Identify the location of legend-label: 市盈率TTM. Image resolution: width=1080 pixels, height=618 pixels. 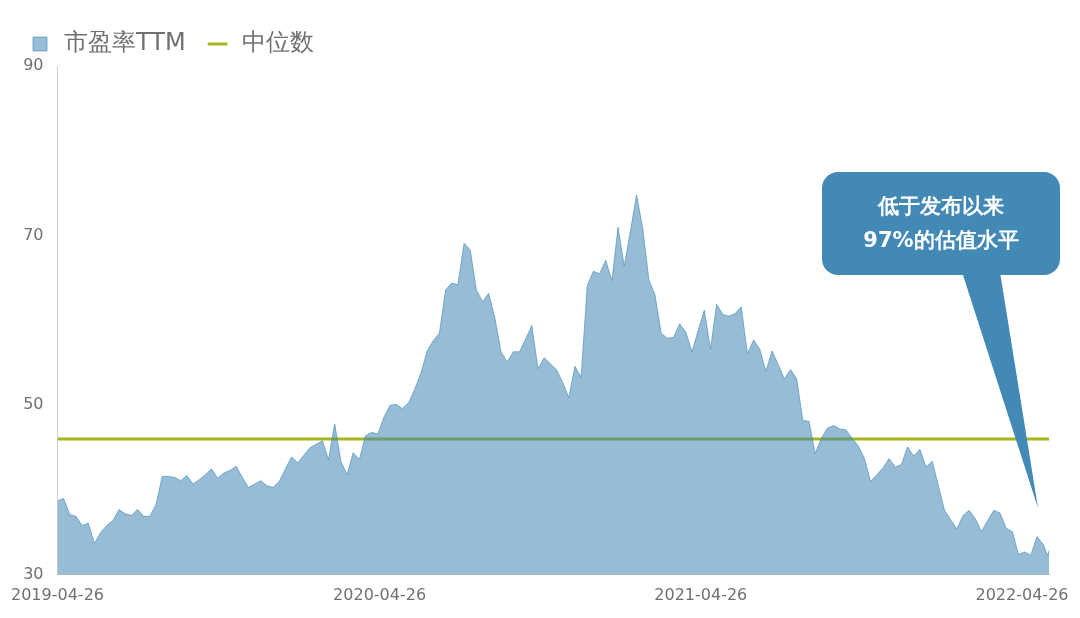
(125, 42).